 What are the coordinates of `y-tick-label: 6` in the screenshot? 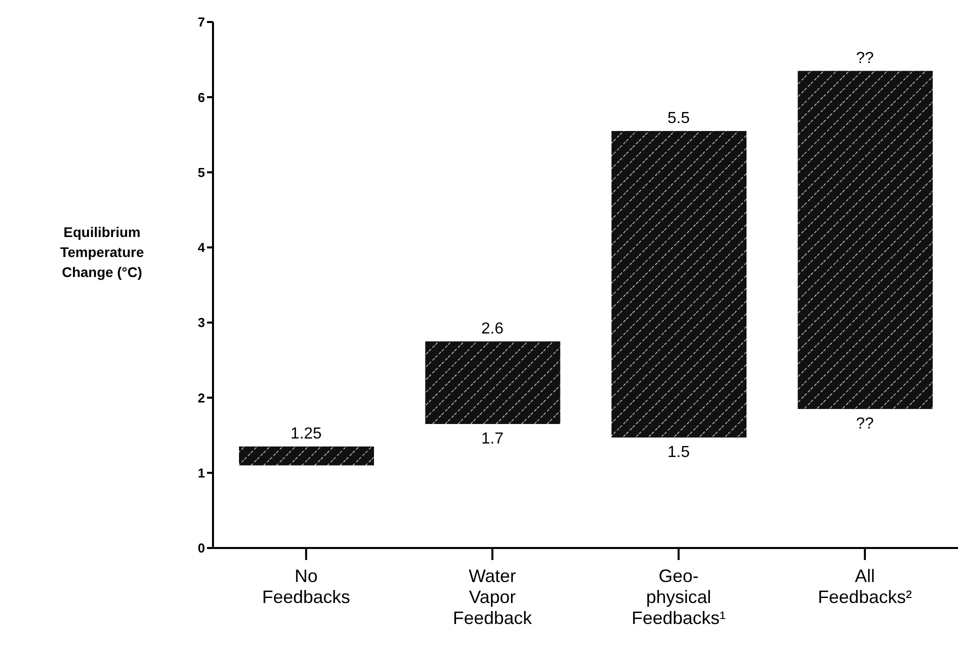 It's located at (201, 97).